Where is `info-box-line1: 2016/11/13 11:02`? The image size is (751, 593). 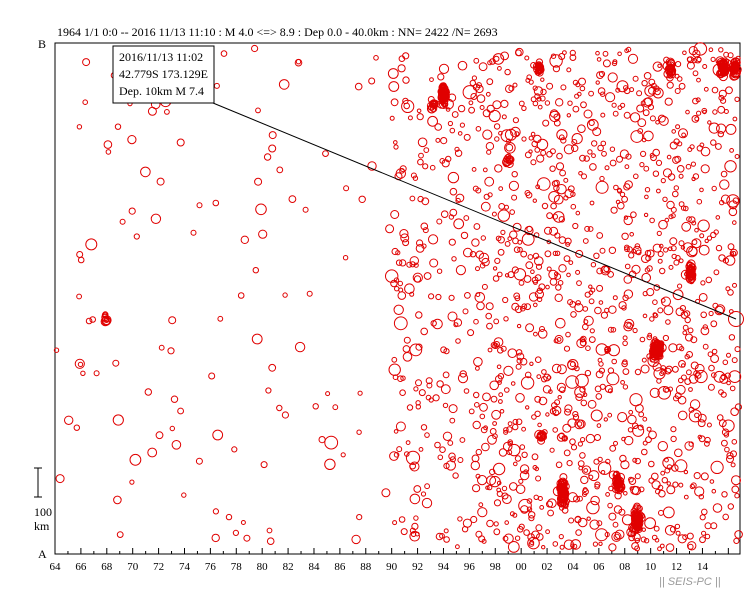 info-box-line1: 2016/11/13 11:02 is located at coordinates (161, 57).